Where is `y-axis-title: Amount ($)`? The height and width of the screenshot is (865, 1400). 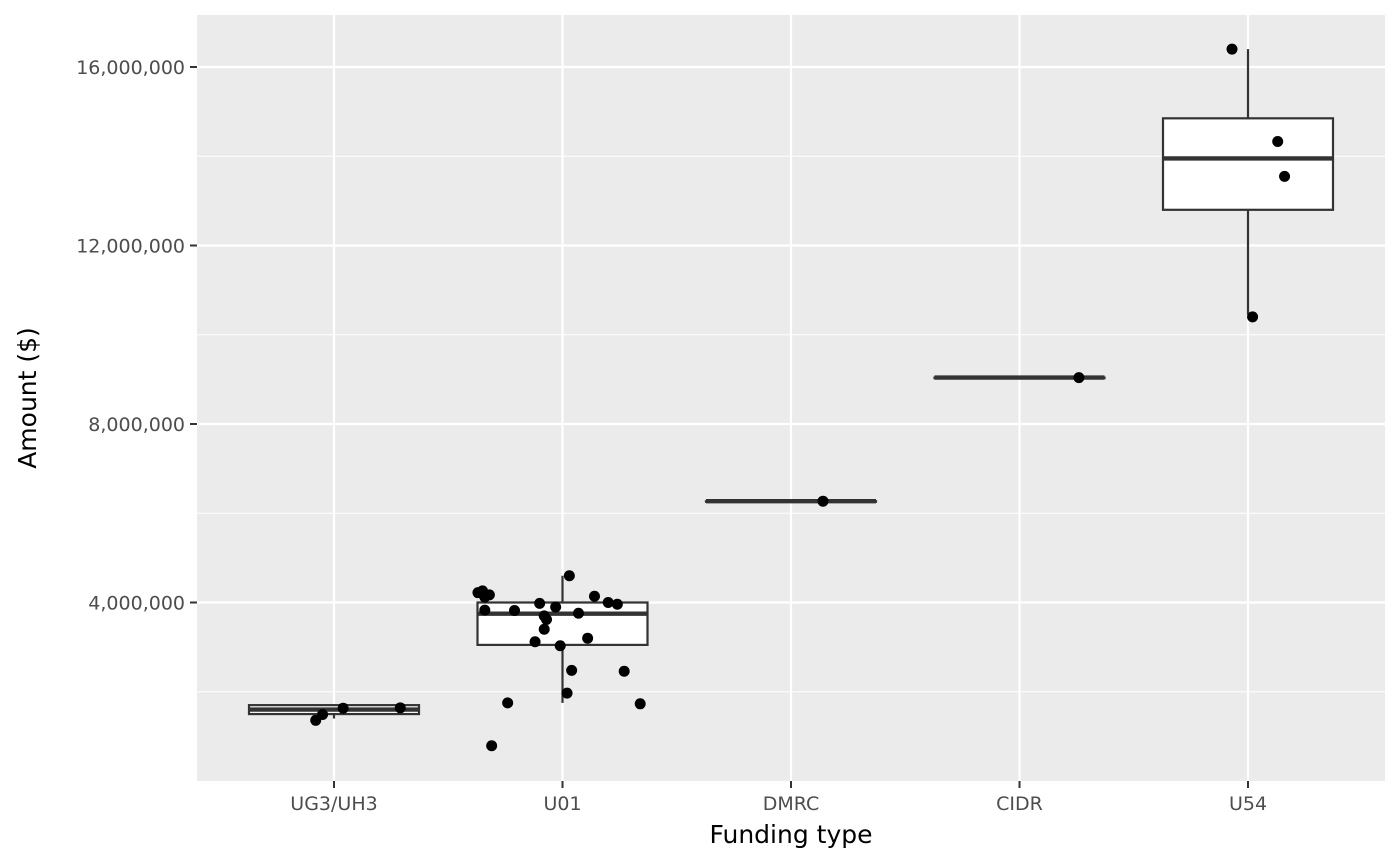
y-axis-title: Amount ($) is located at coordinates (27, 398).